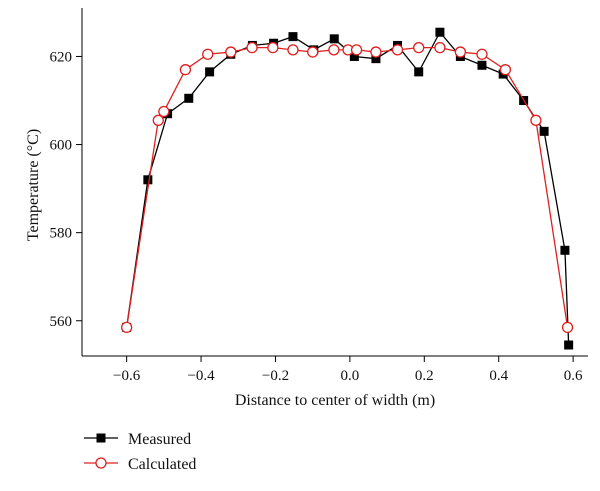  I want to click on legend-measured-label: Measured, so click(159, 439).